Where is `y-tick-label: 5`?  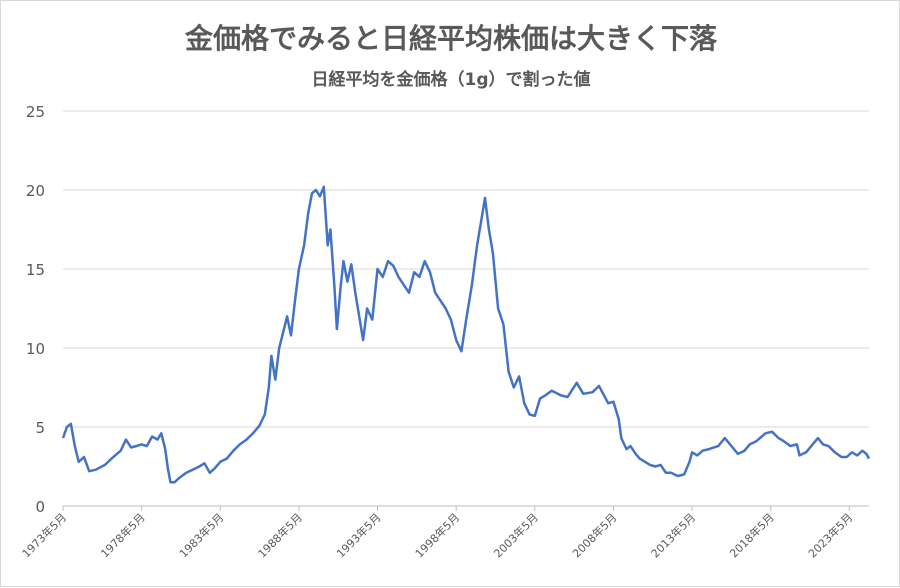
y-tick-label: 5 is located at coordinates (40, 428).